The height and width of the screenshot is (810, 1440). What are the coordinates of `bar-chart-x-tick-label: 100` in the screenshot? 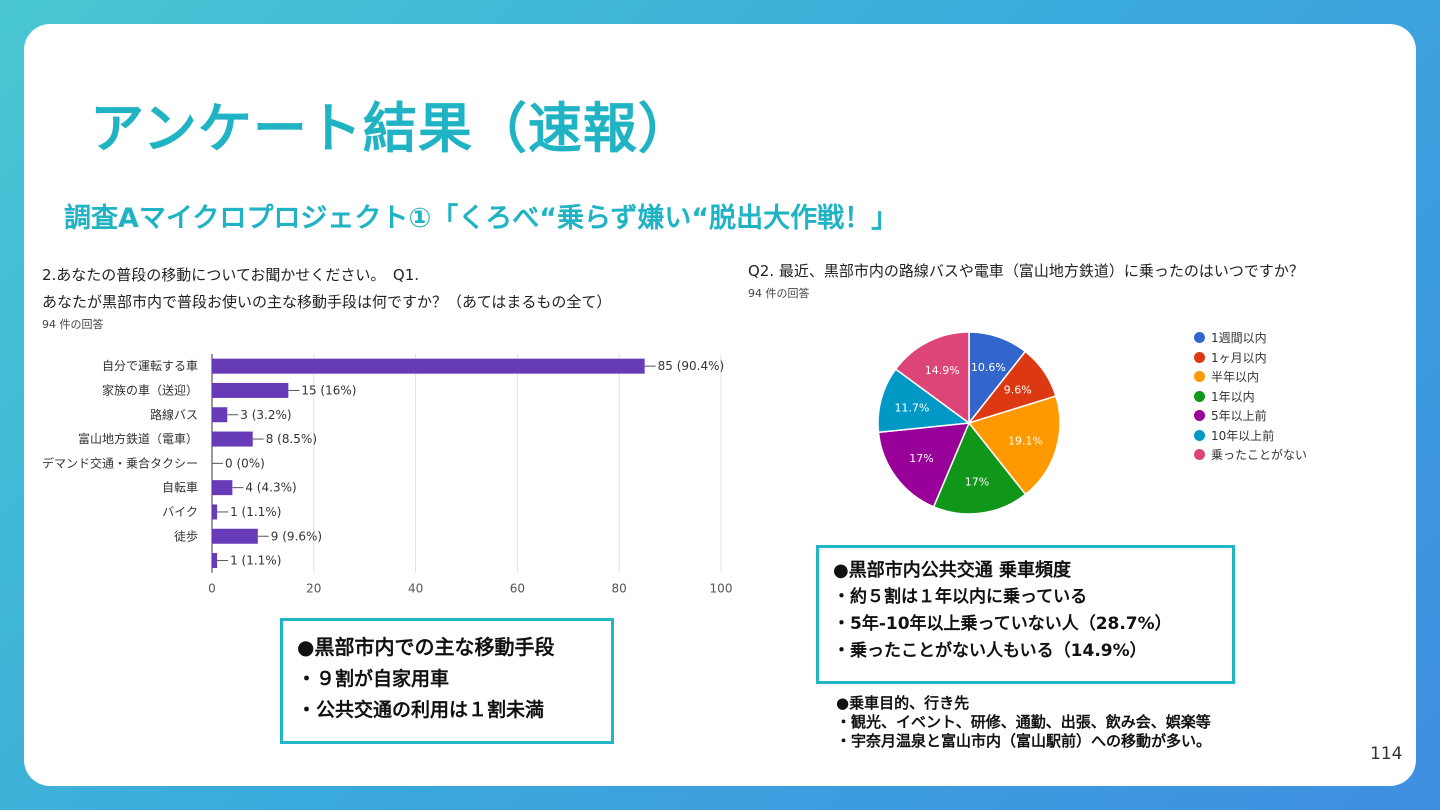 It's located at (721, 589).